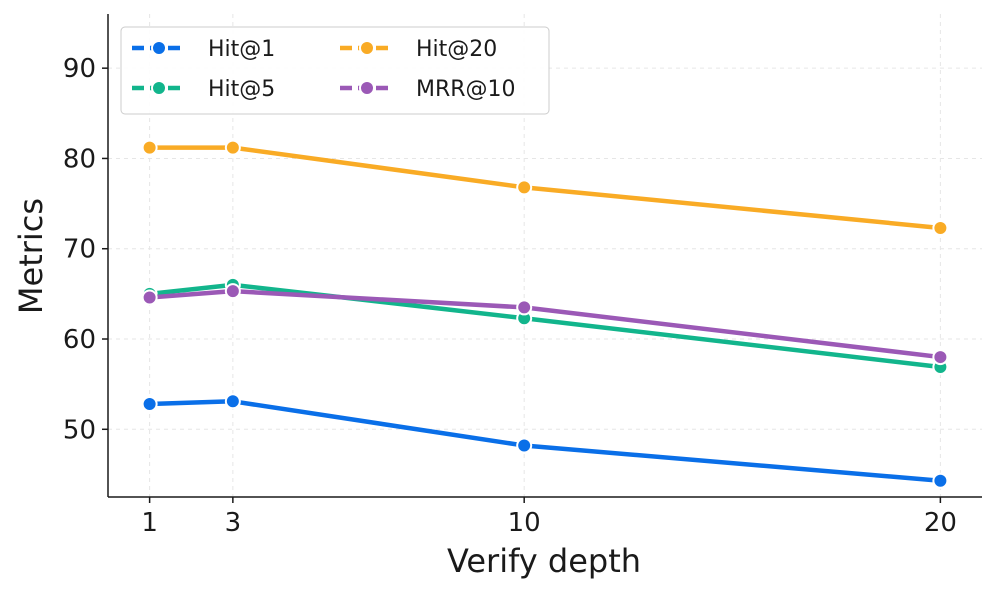  What do you see at coordinates (79, 340) in the screenshot?
I see `y-tick-label: 60` at bounding box center [79, 340].